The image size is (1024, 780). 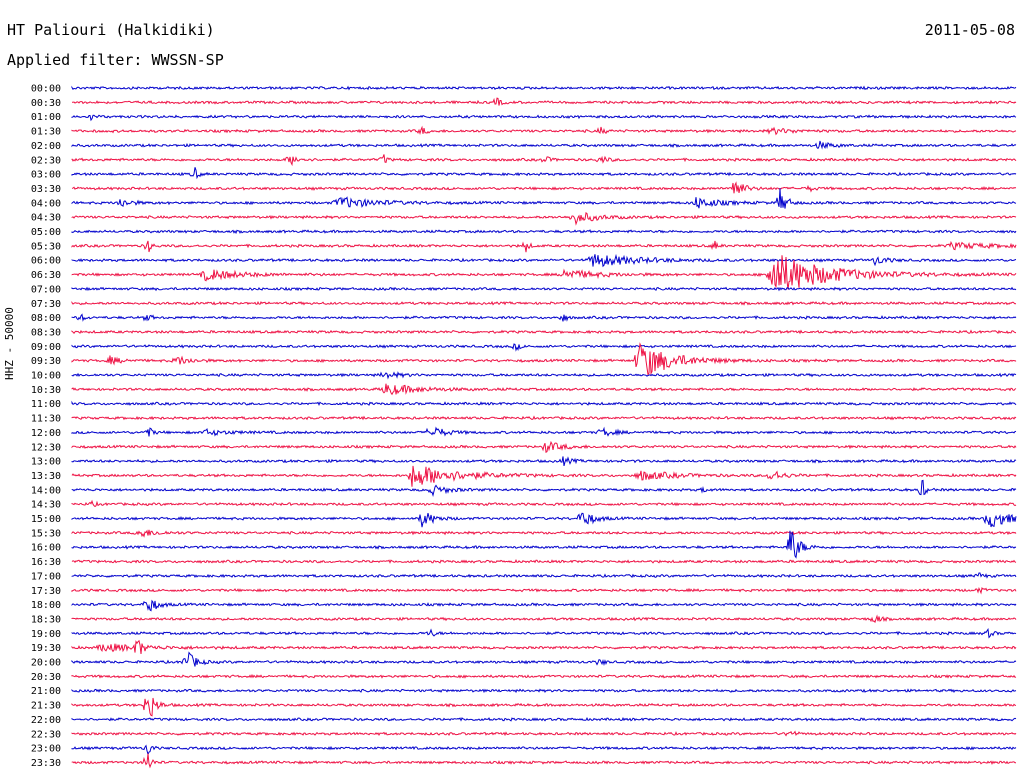 I want to click on time-label-1630: 16:30, so click(x=46, y=562).